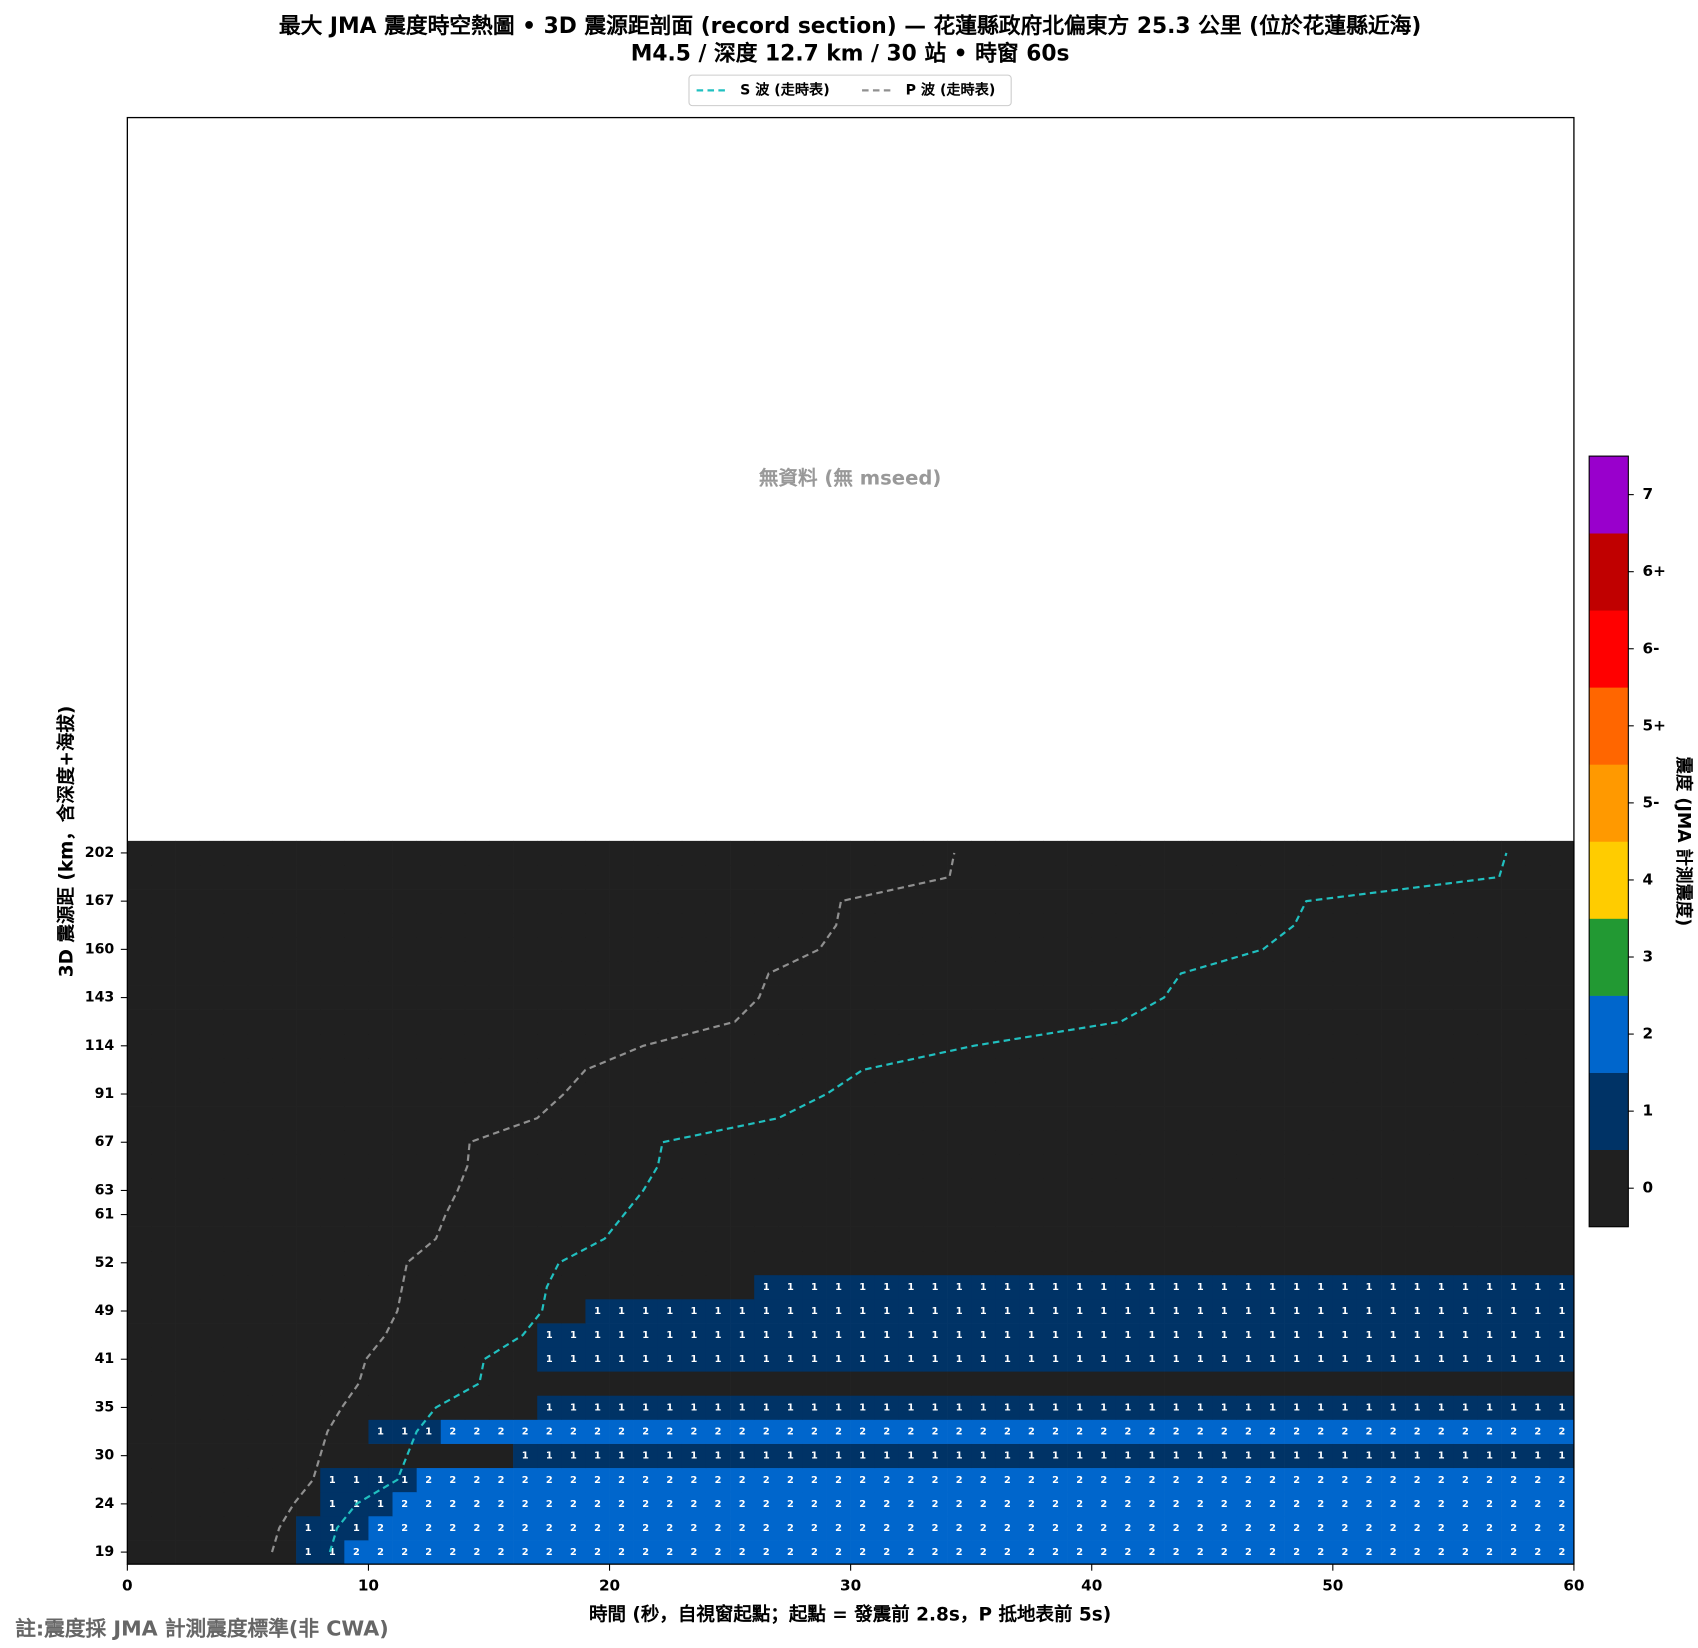 Image resolution: width=1698 pixels, height=1648 pixels. Describe the element at coordinates (105, 1215) in the screenshot. I see `y-tick-label: 61` at that location.